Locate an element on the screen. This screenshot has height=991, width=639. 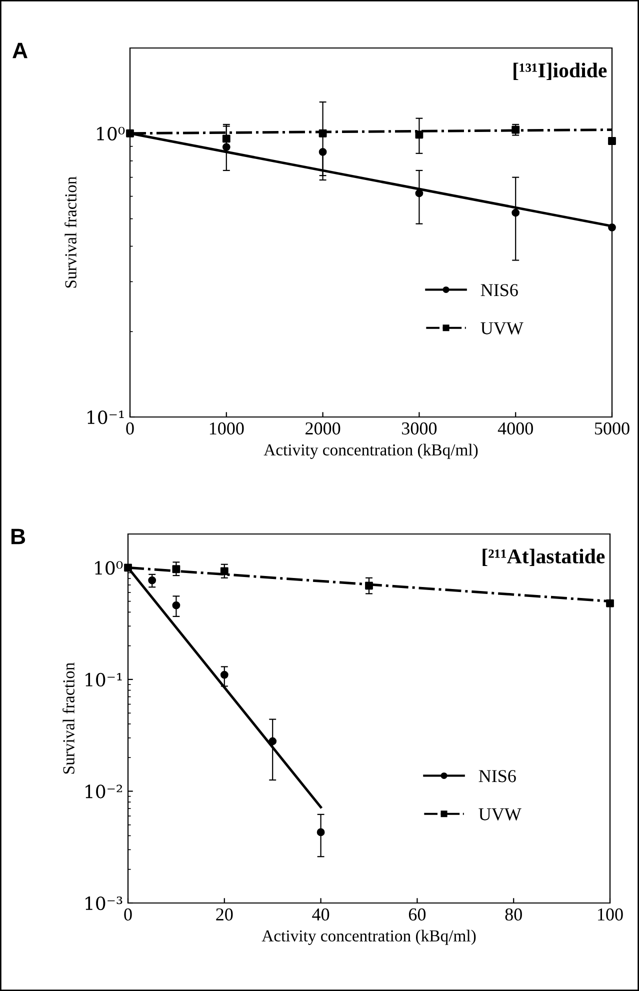
annotation: [²¹¹At]astatide is located at coordinates (543, 557).